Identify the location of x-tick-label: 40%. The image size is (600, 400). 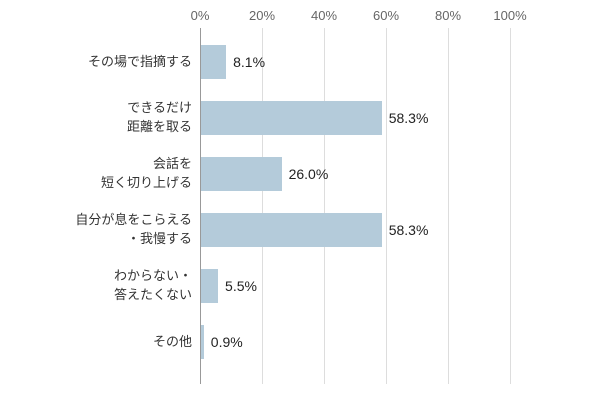
(324, 15).